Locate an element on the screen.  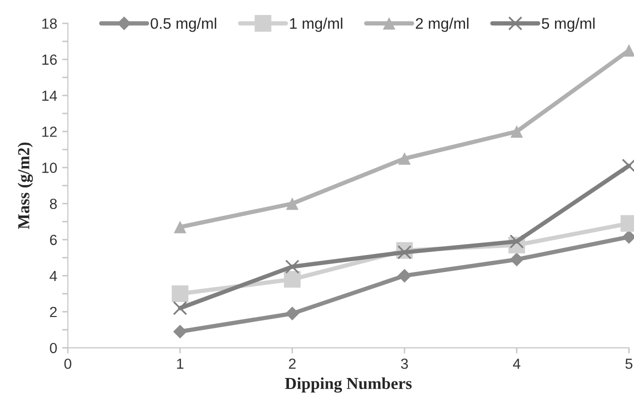
y-axis-title: Mass (g/m2) is located at coordinates (25, 186).